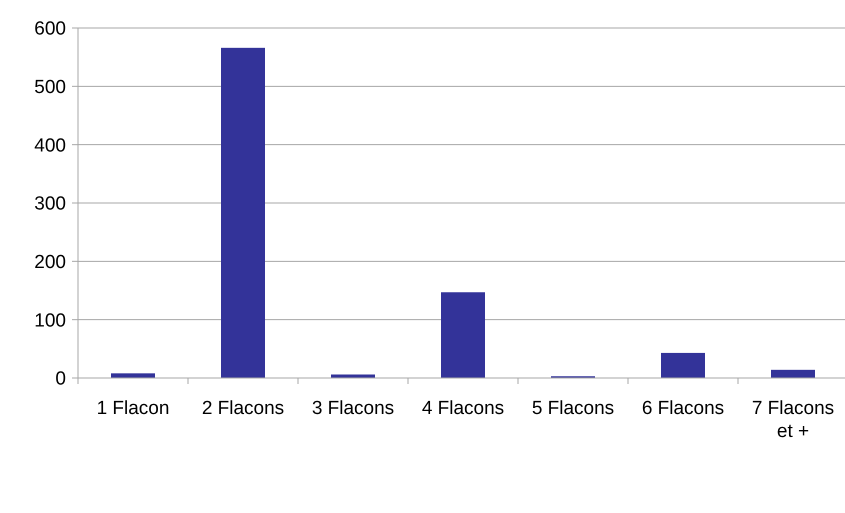 The image size is (845, 513). What do you see at coordinates (50, 262) in the screenshot?
I see `y-tick-label: 200` at bounding box center [50, 262].